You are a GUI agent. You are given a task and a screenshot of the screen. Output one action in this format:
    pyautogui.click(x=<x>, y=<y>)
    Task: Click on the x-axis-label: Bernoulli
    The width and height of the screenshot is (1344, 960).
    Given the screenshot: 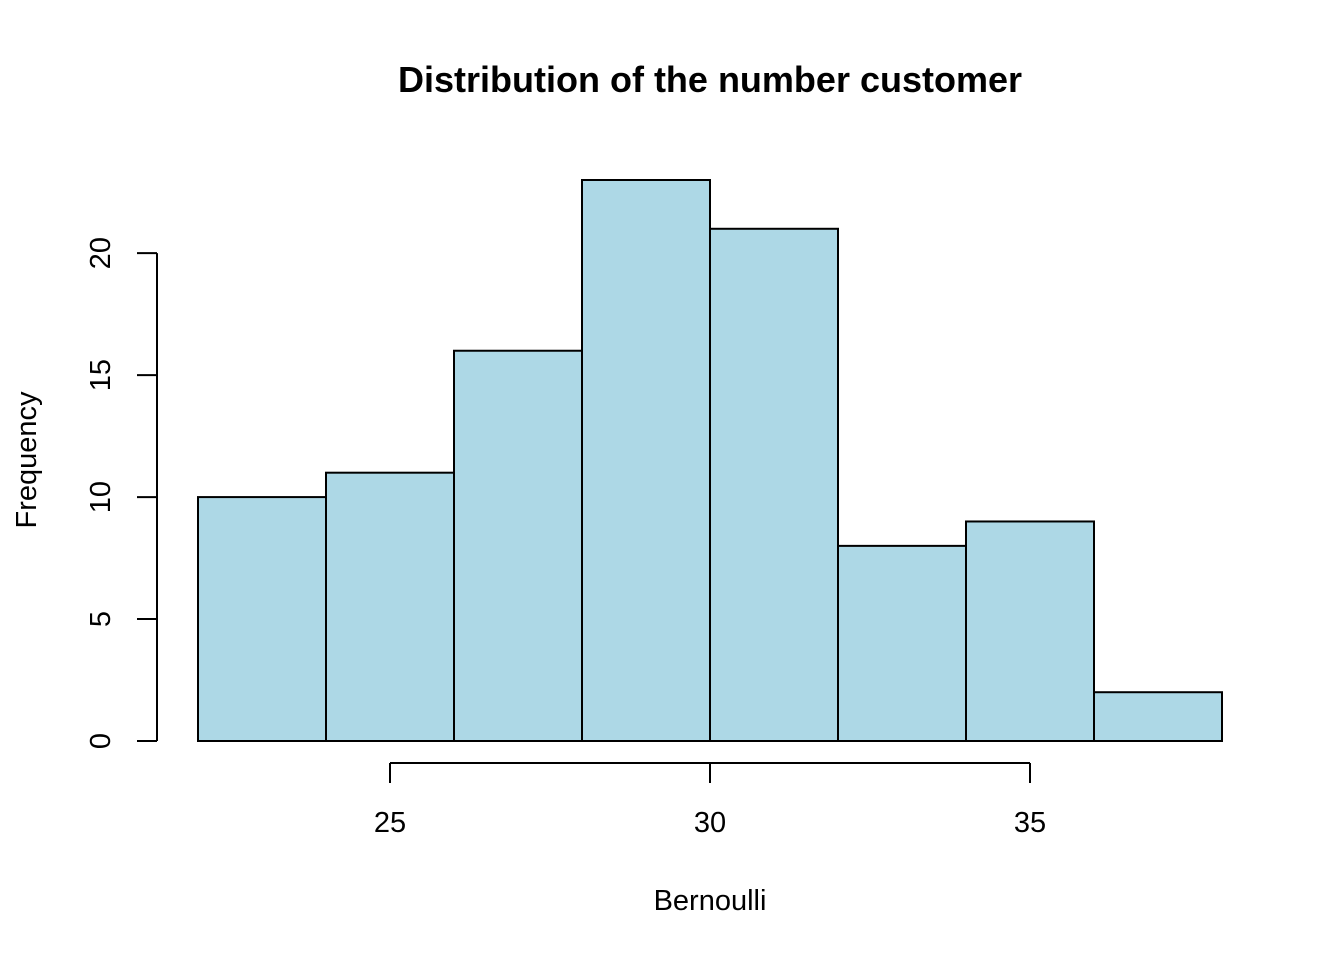 What is the action you would take?
    pyautogui.click(x=710, y=901)
    